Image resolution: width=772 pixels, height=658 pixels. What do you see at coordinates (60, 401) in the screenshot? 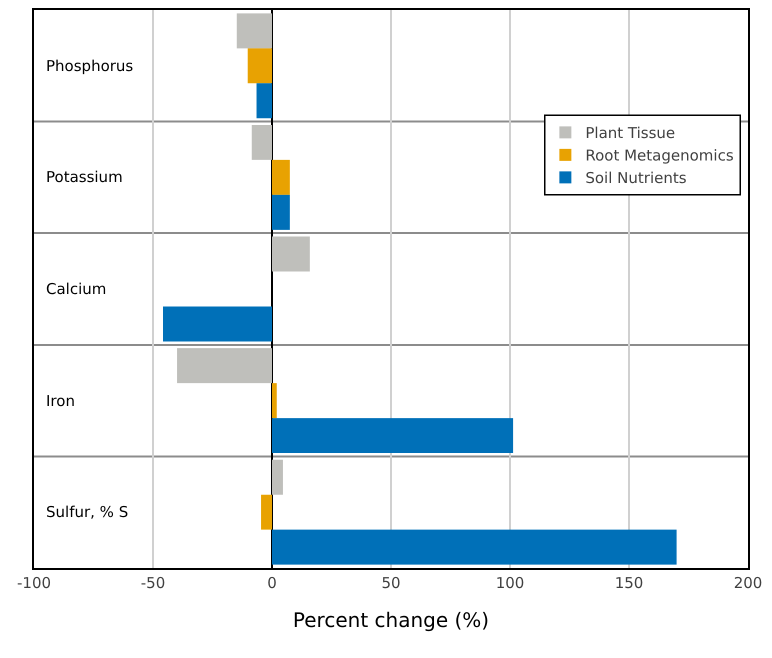
I see `y-tick-label: Iron` at bounding box center [60, 401].